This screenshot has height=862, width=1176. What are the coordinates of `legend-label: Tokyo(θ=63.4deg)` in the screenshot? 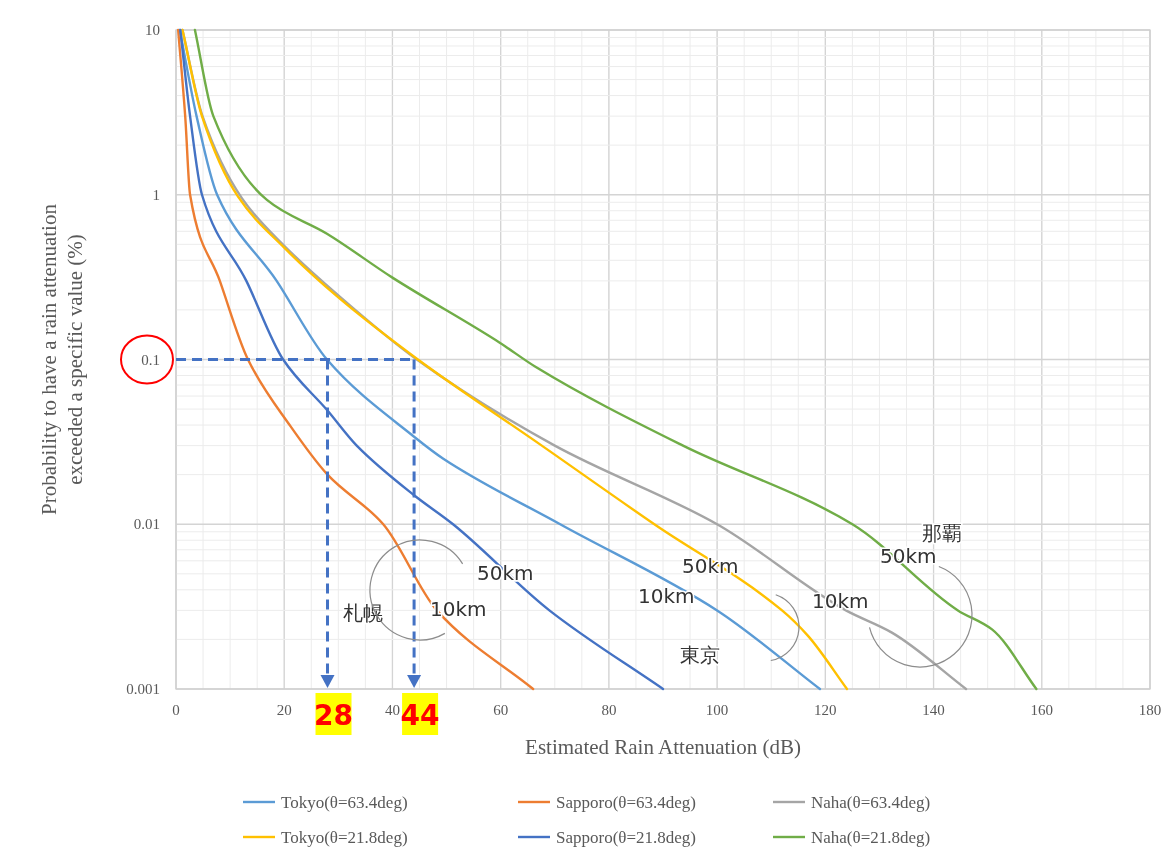 It's located at (344, 802).